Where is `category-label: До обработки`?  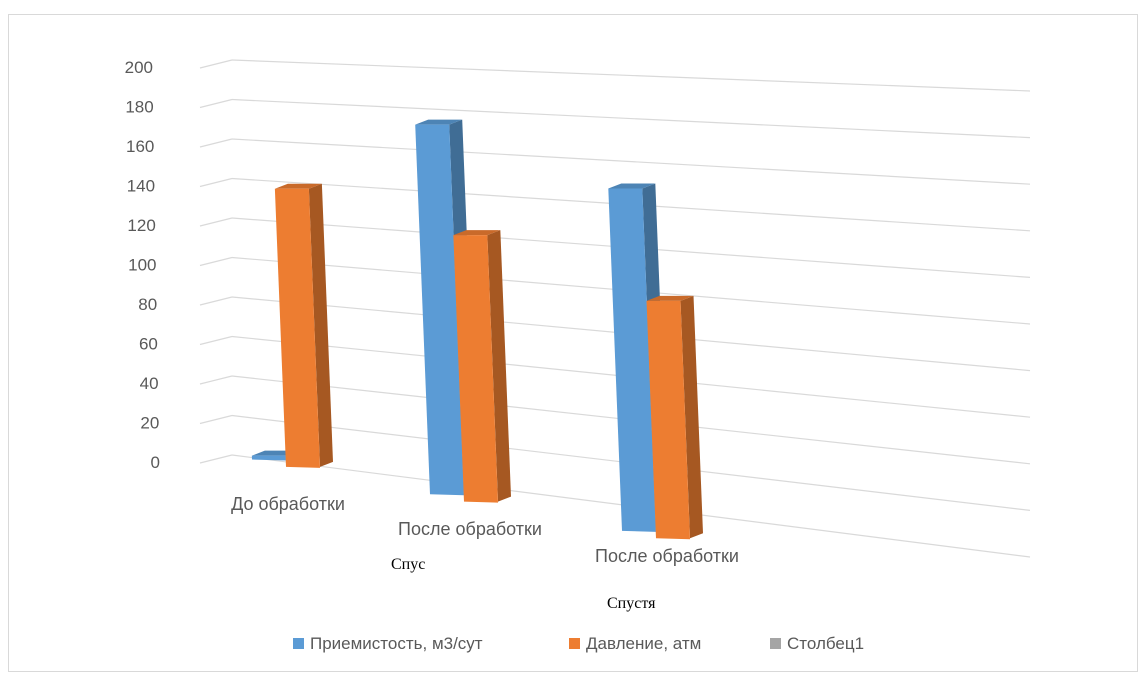
category-label: До обработки is located at coordinates (288, 504).